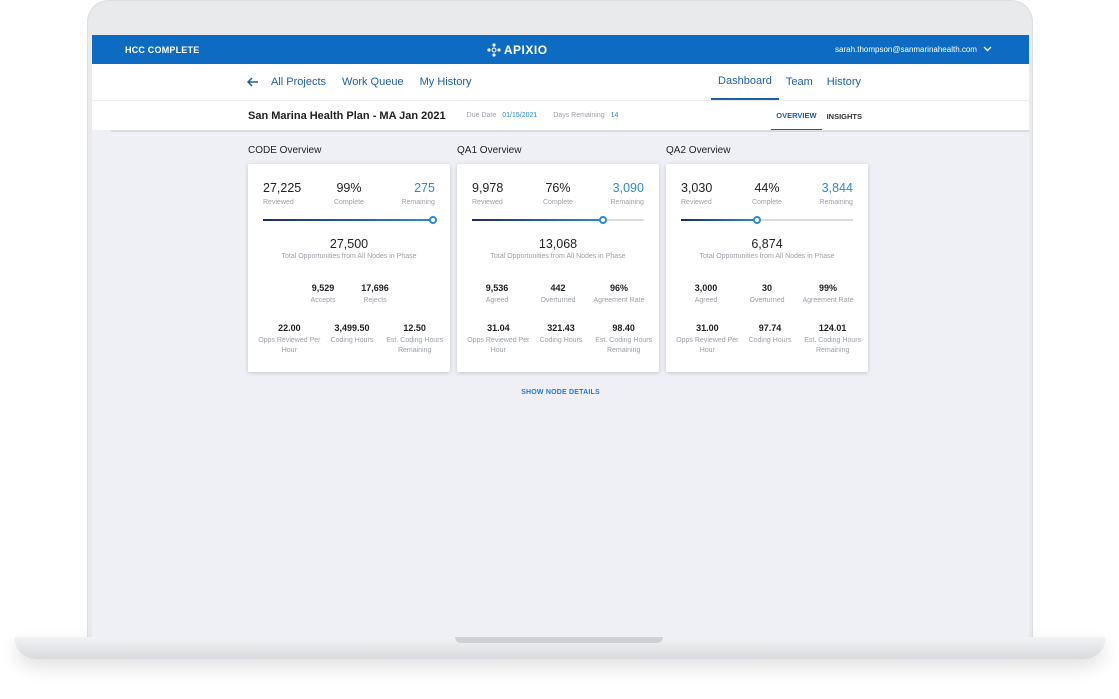  Describe the element at coordinates (323, 300) in the screenshot. I see `accepts-label: Accepts` at that location.